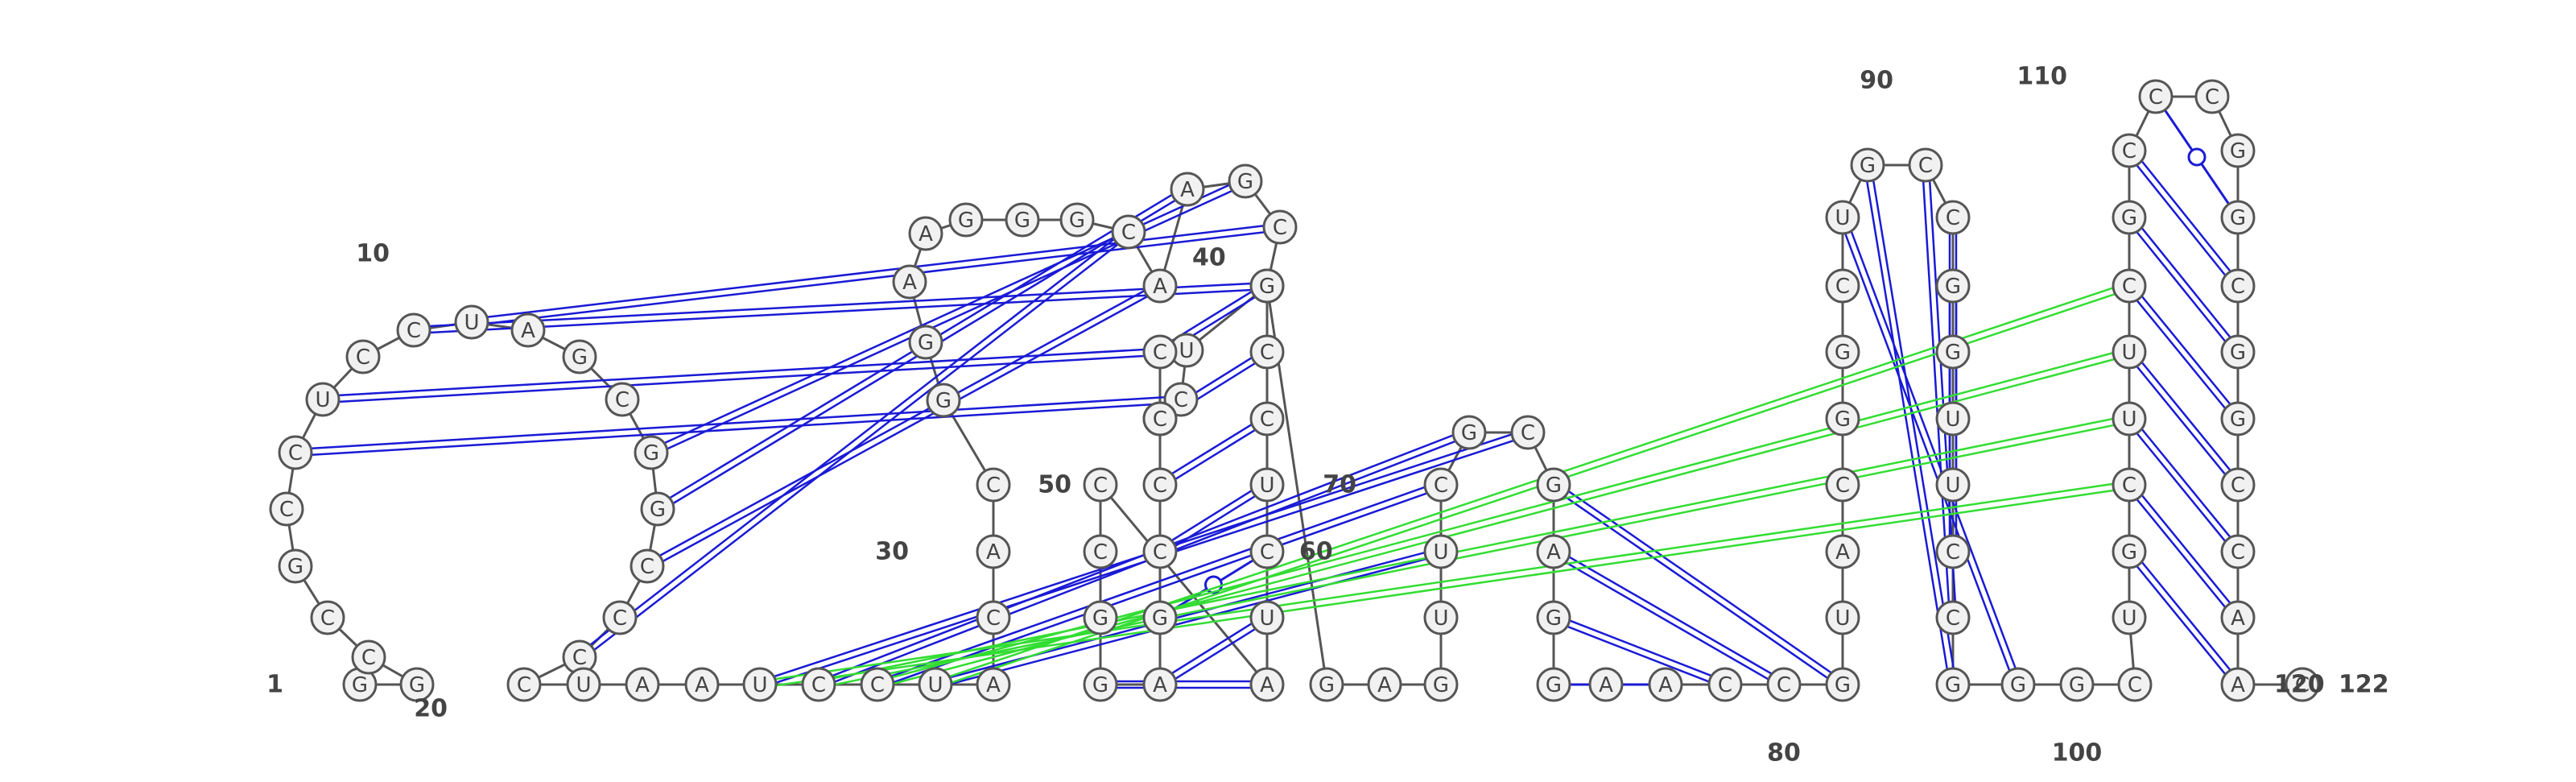 The image size is (2576, 782). I want to click on nucleotide-letter: U, so click(1440, 553).